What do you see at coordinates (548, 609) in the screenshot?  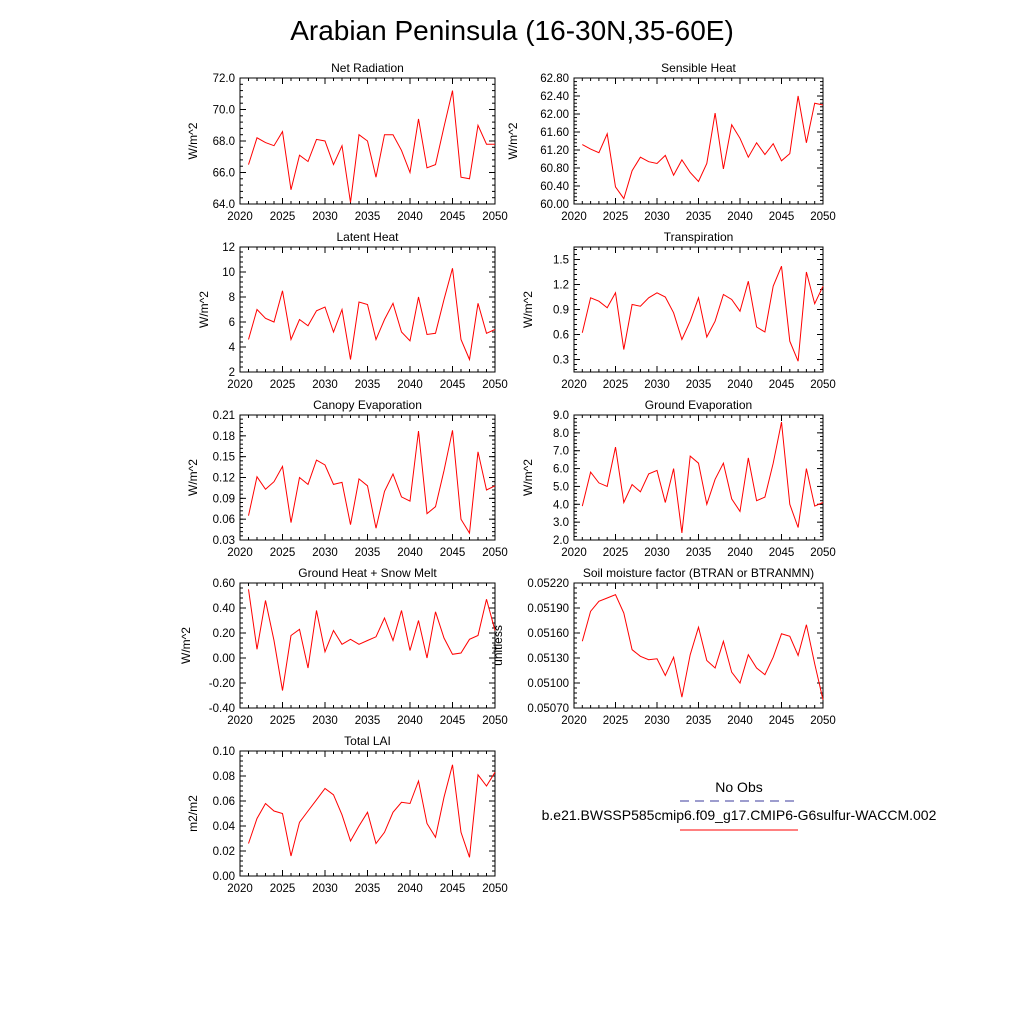 I see `y-tick-label: 0.05190` at bounding box center [548, 609].